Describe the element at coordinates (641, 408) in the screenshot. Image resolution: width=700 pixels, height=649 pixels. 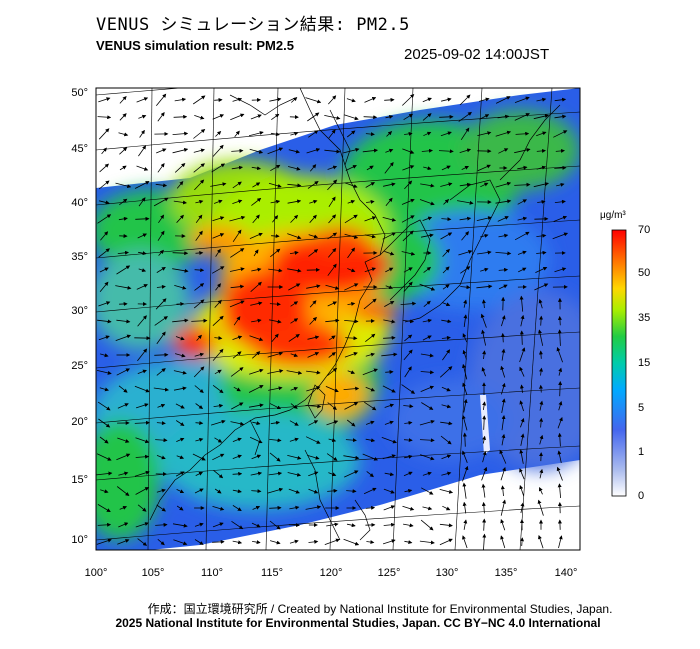
I see `colorbar-tick-label: 5` at that location.